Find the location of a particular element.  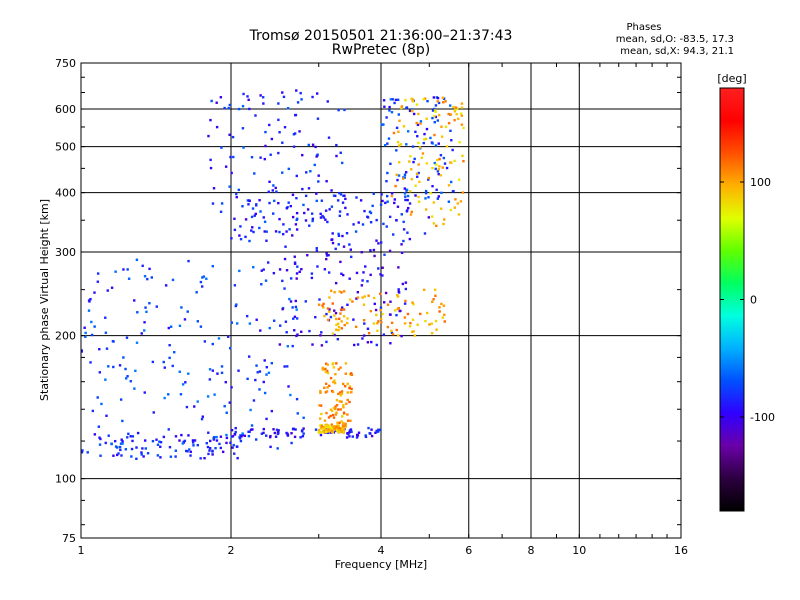

y-tick-label: 75 is located at coordinates (69, 538).